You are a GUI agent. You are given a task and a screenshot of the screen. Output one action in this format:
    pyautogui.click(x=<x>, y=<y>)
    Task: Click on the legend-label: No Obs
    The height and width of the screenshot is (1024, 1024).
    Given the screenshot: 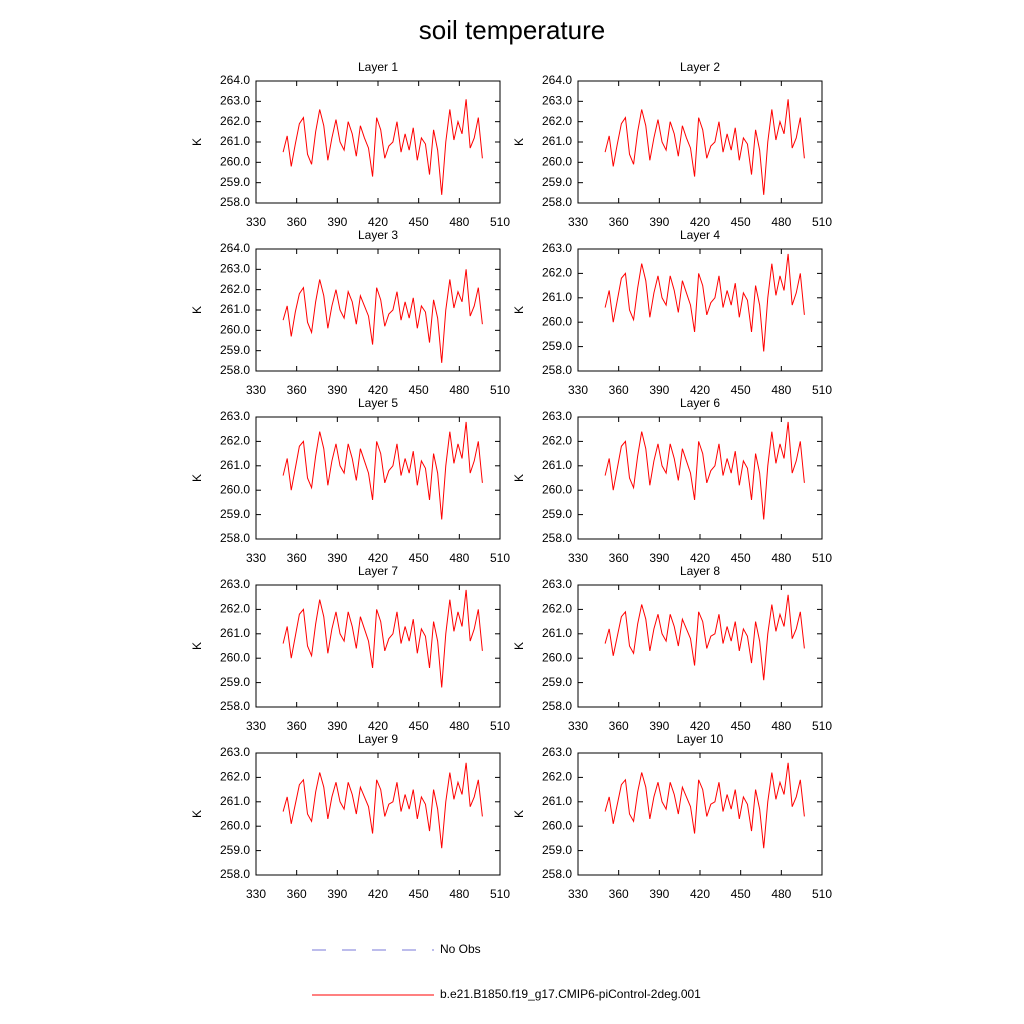 What is the action you would take?
    pyautogui.click(x=460, y=949)
    